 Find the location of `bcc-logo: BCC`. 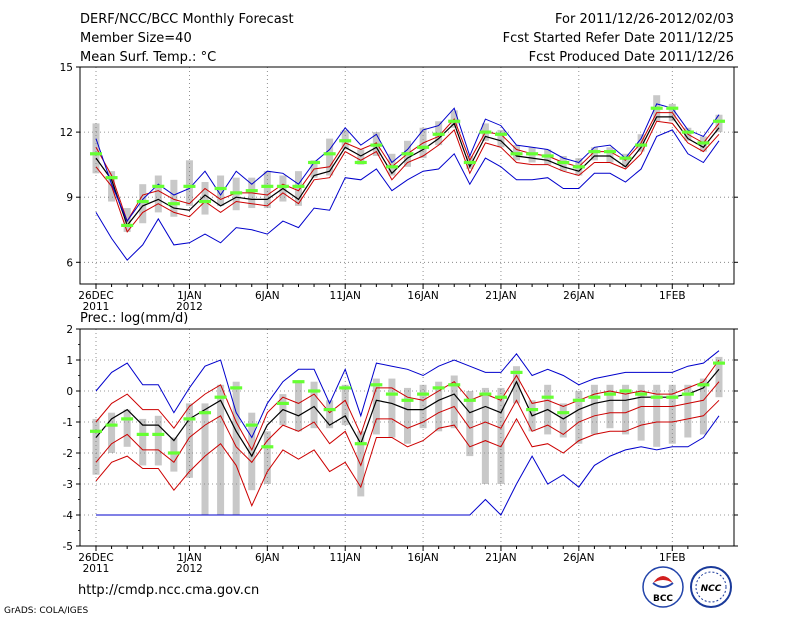

bcc-logo: BCC is located at coordinates (663, 587).